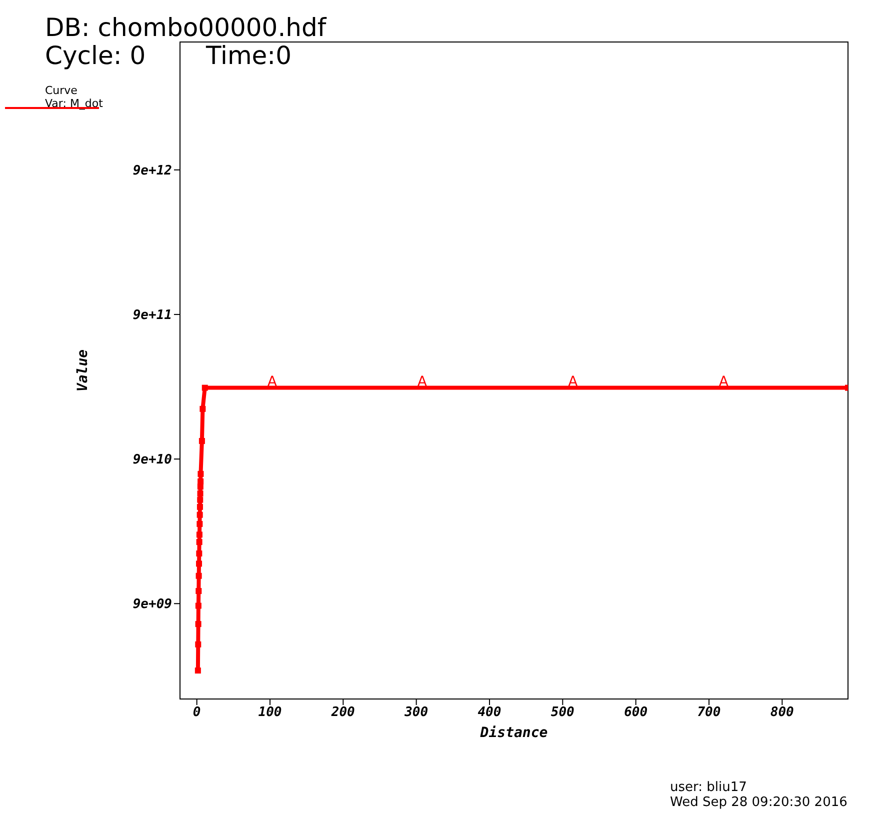  What do you see at coordinates (74, 103) in the screenshot?
I see `text: Var: M_dot` at bounding box center [74, 103].